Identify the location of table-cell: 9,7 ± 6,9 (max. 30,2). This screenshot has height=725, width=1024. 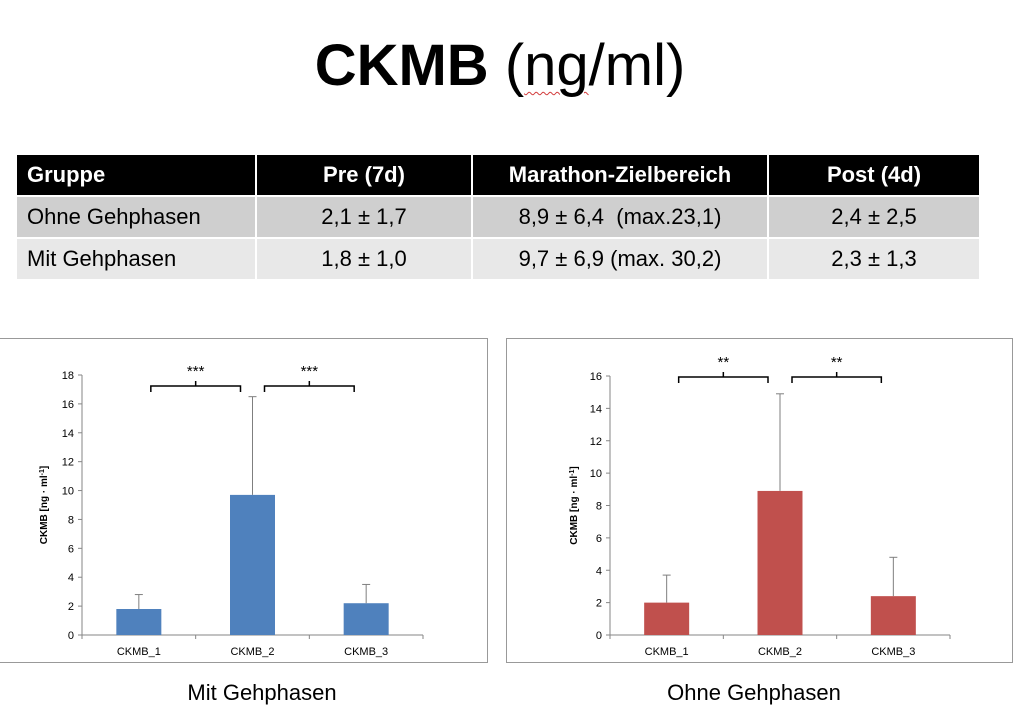
(620, 259).